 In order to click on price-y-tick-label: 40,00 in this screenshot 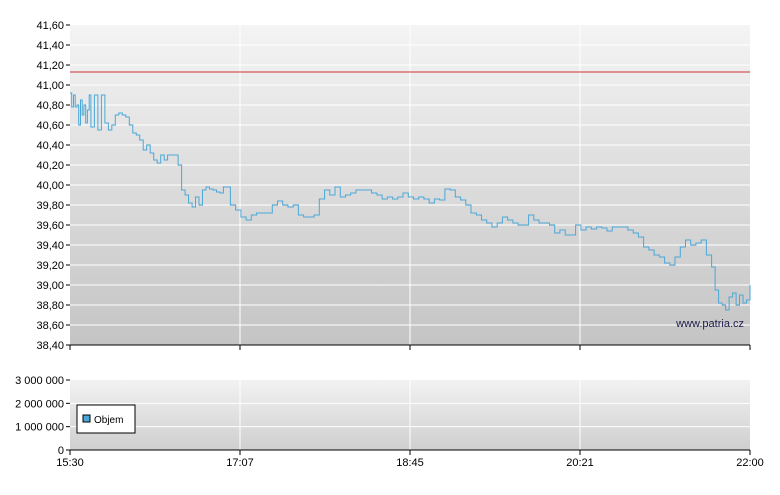, I will do `click(50, 186)`.